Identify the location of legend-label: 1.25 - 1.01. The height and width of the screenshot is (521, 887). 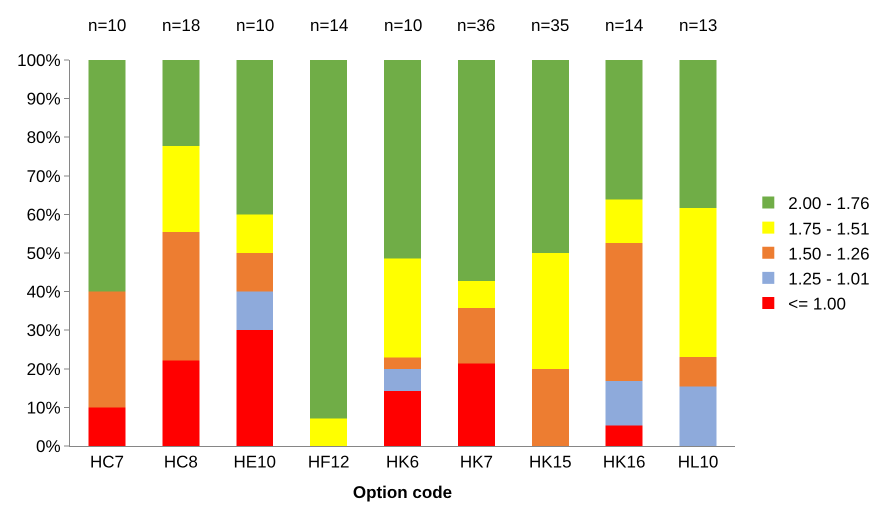
(829, 278).